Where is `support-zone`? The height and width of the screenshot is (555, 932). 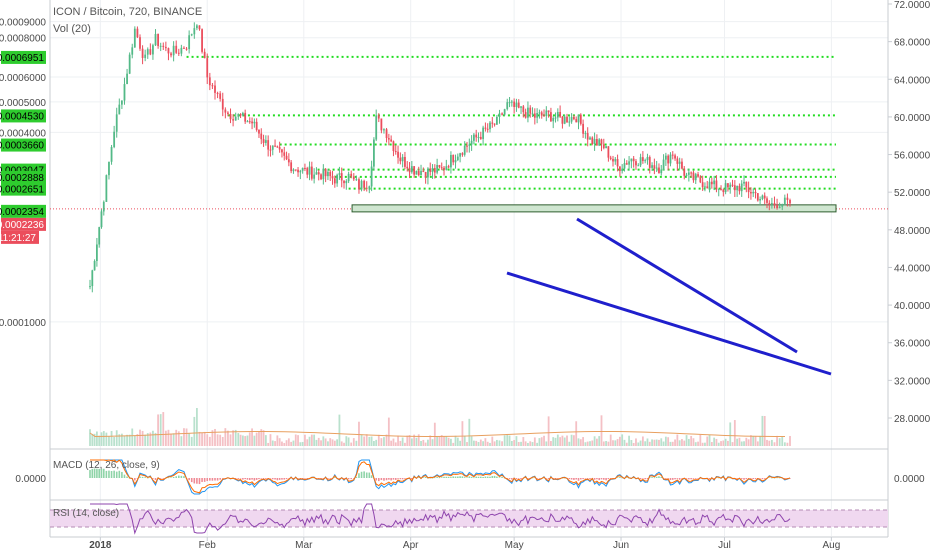
support-zone is located at coordinates (594, 208).